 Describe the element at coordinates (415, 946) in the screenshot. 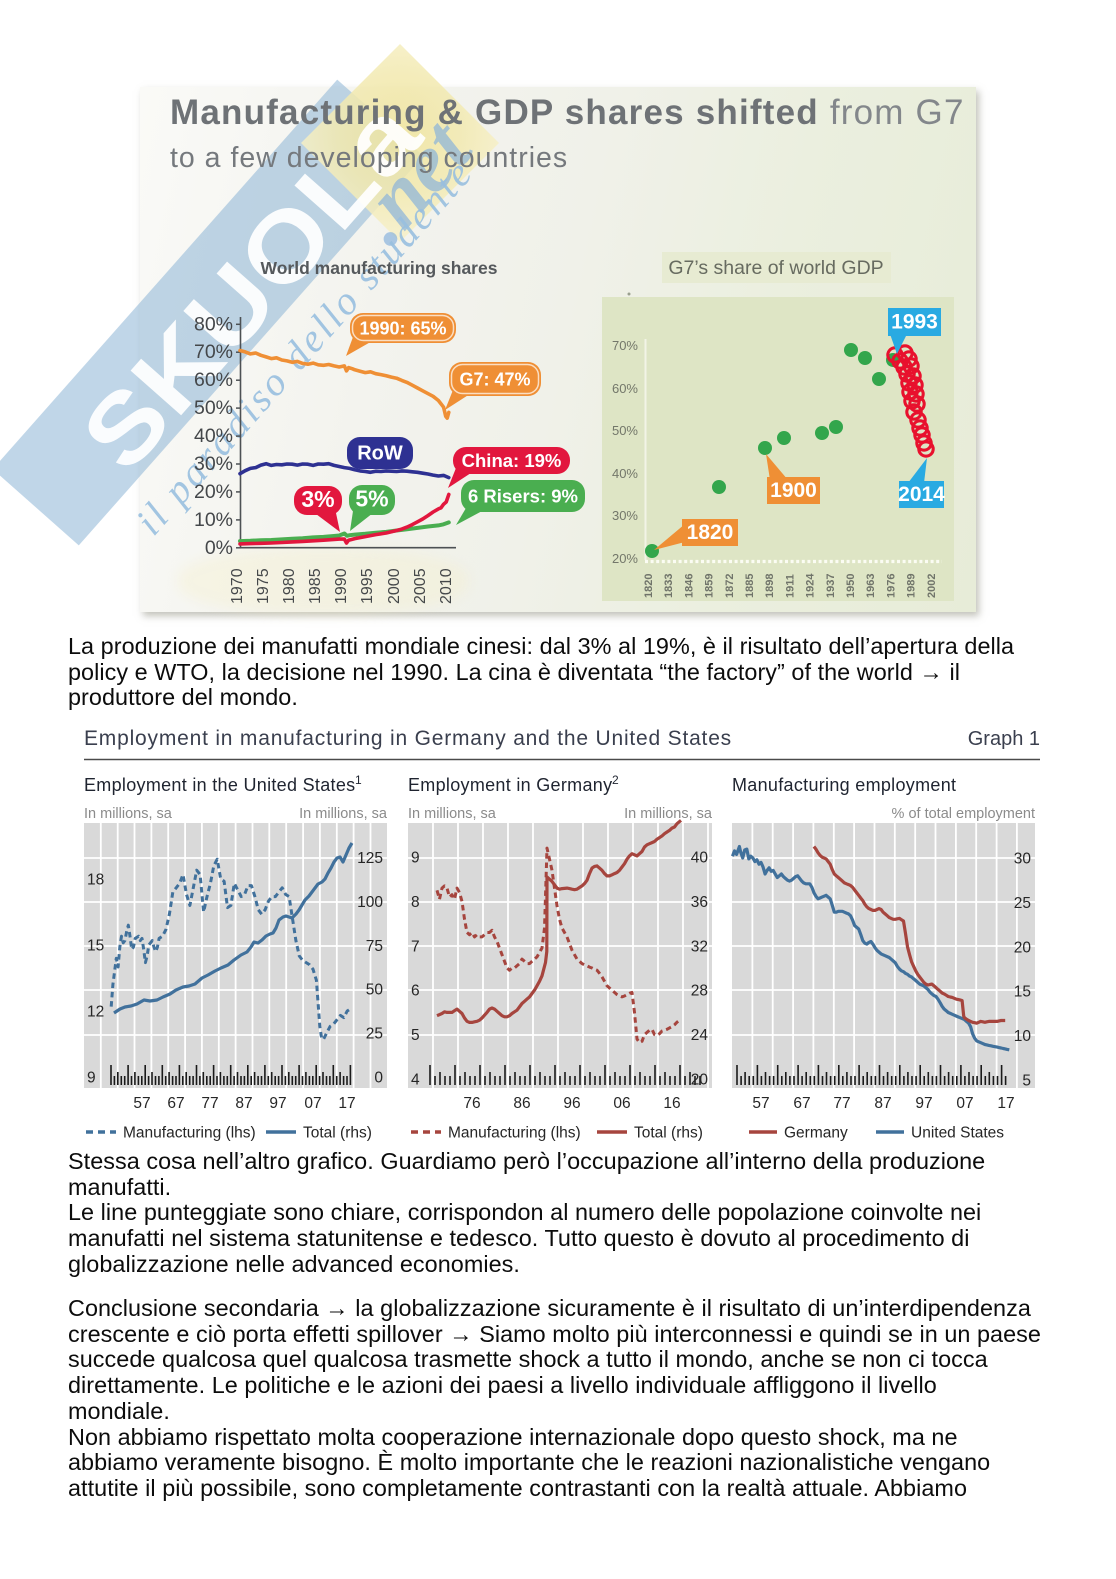

I see `svg-text: 7` at that location.